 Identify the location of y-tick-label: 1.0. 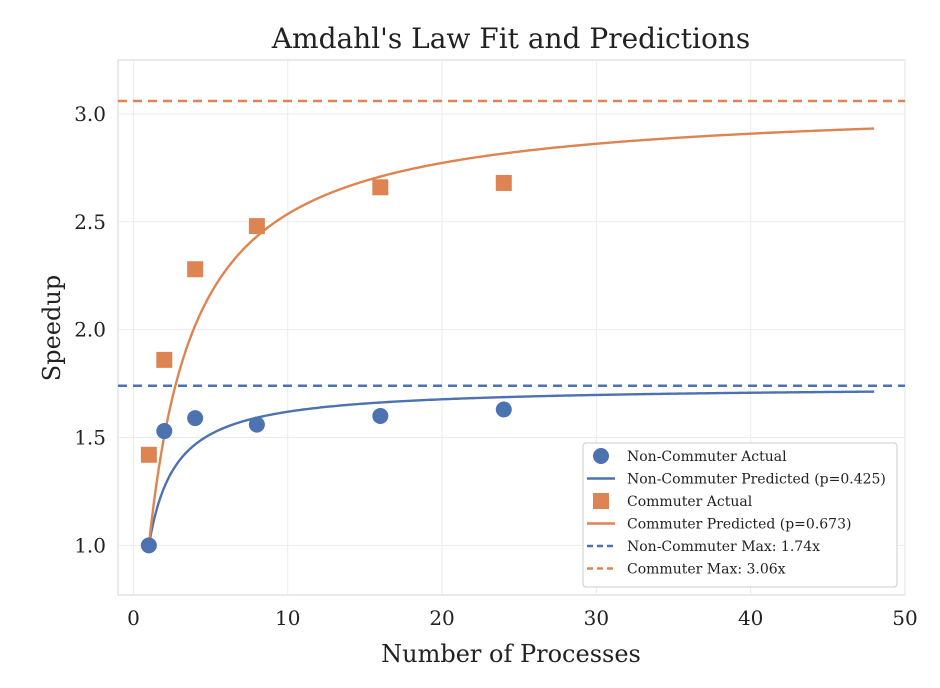
(90, 545).